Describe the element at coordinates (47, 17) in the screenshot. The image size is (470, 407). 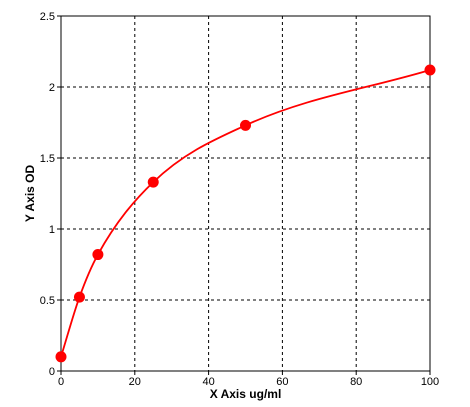
I see `y-tick-label: 2.5` at that location.